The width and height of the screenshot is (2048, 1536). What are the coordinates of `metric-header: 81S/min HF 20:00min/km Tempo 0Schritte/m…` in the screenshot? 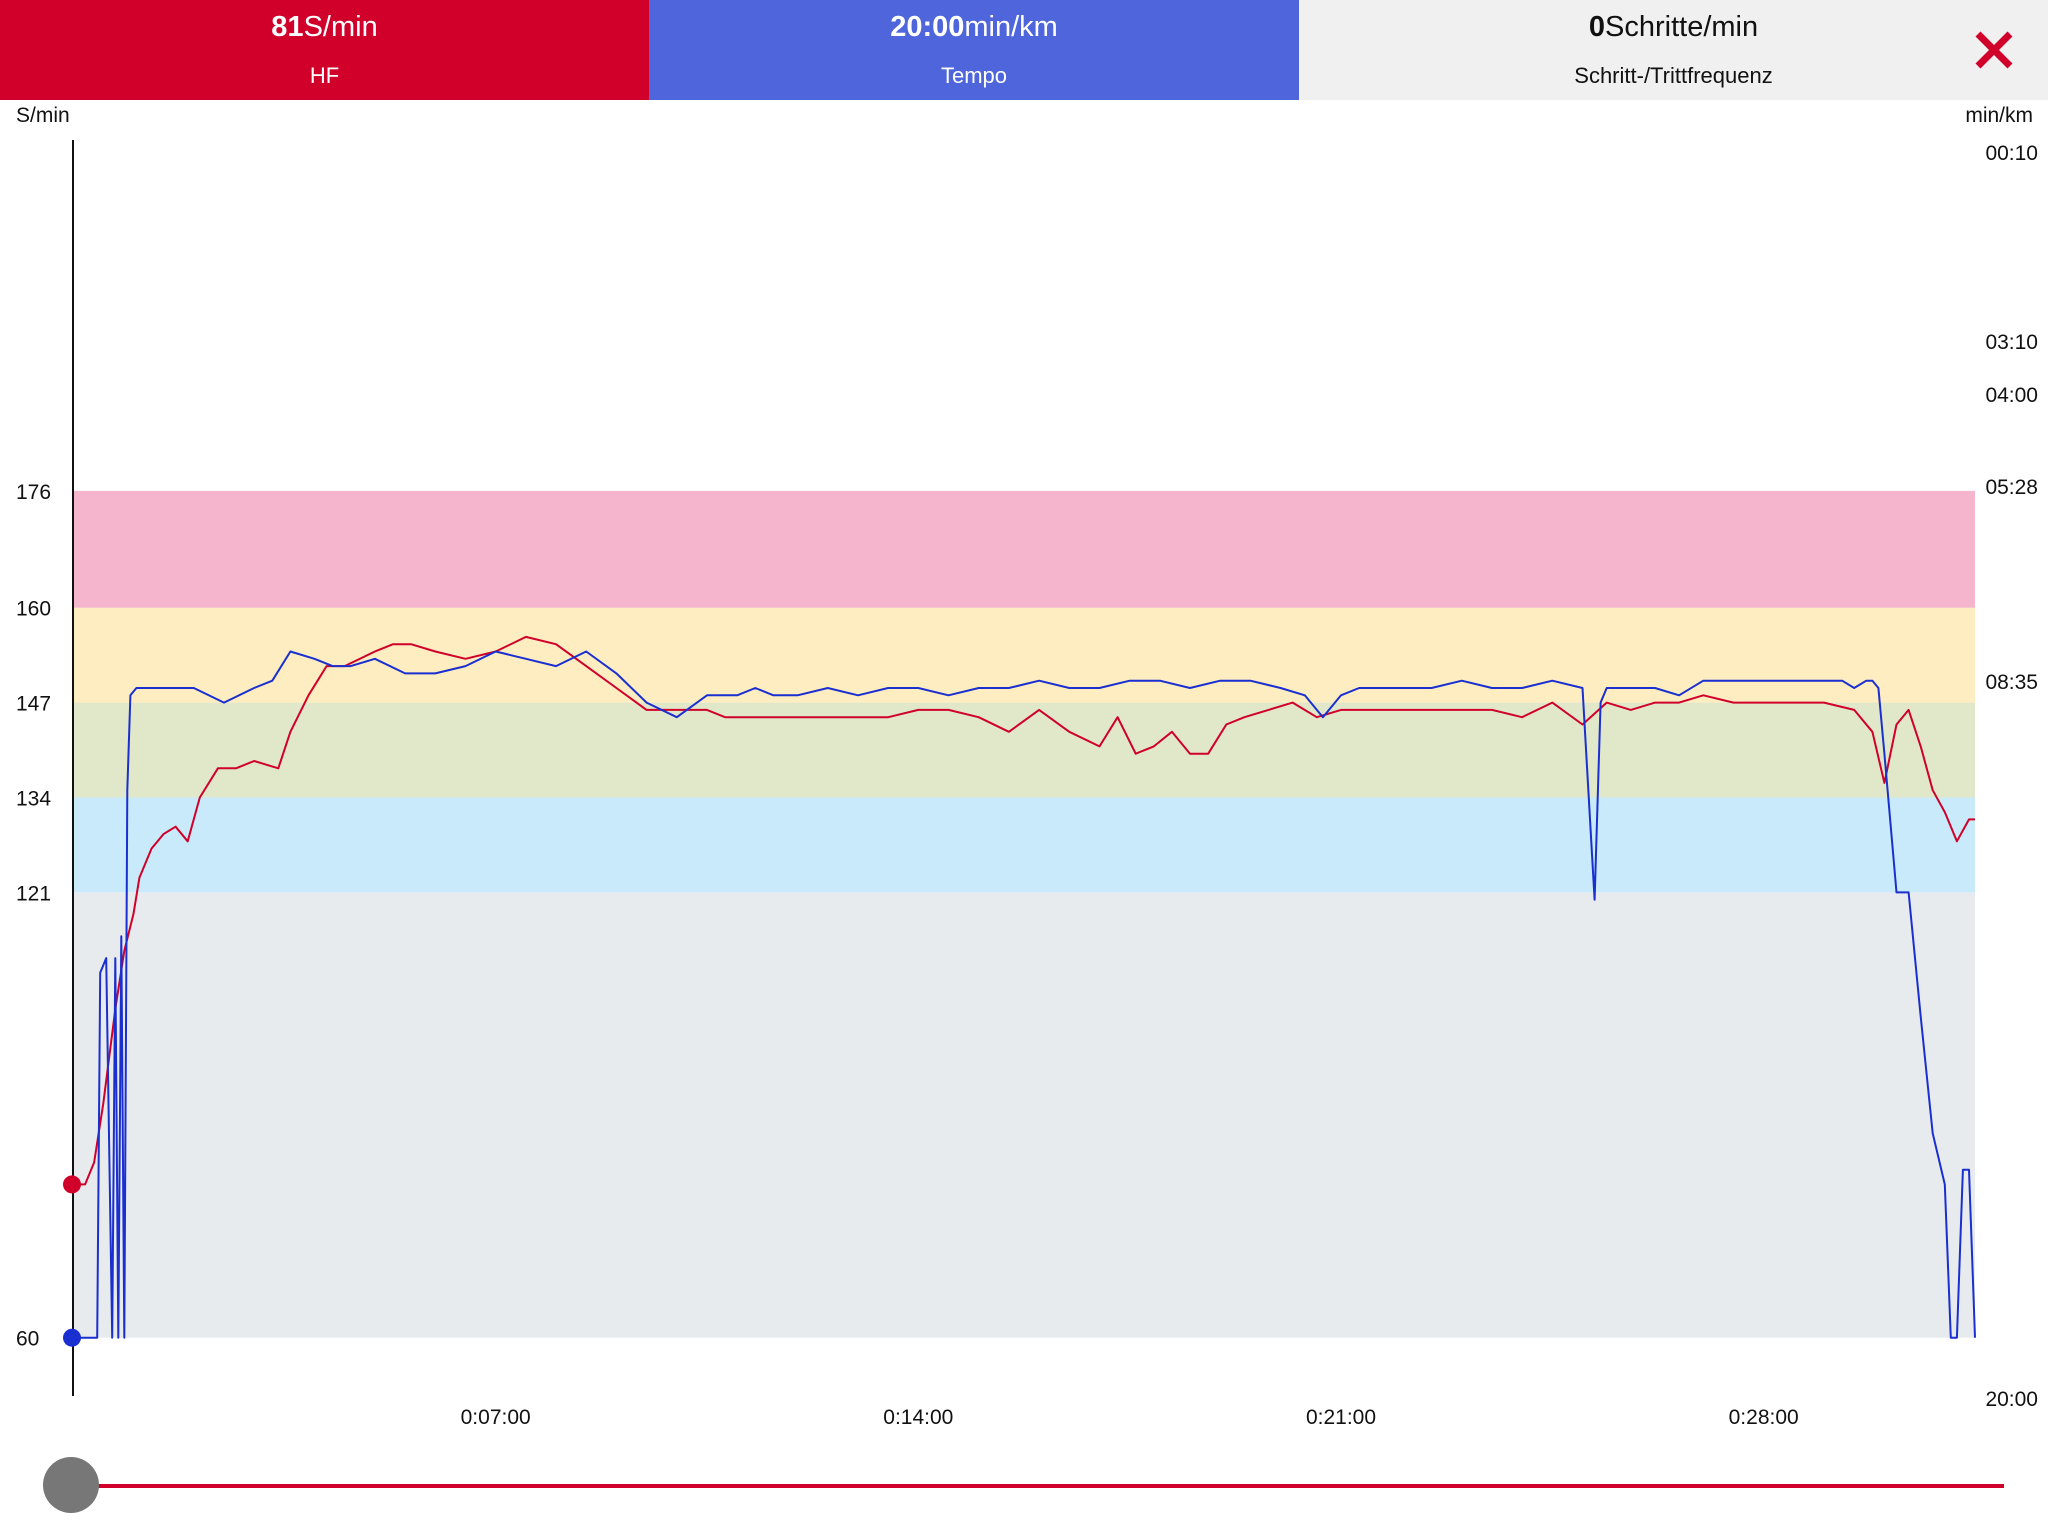 It's located at (1024, 50).